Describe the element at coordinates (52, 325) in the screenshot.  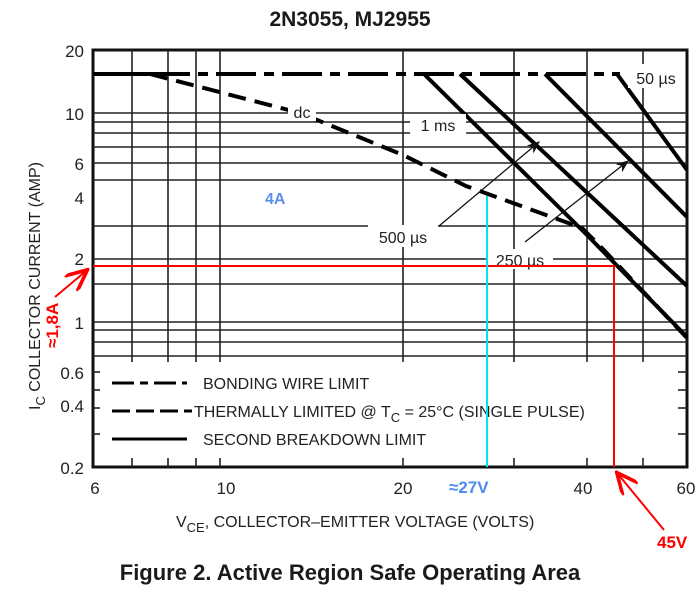
I see `annotation-1-8a: ≈1,8A` at that location.